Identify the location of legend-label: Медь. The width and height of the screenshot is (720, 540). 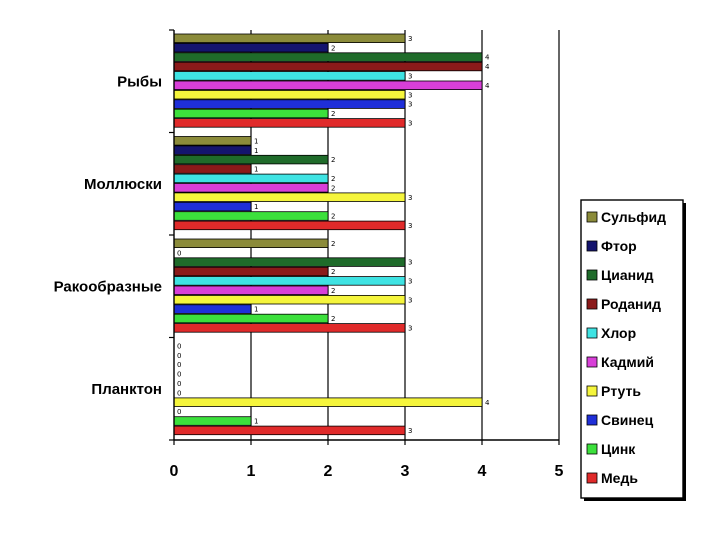
(619, 478).